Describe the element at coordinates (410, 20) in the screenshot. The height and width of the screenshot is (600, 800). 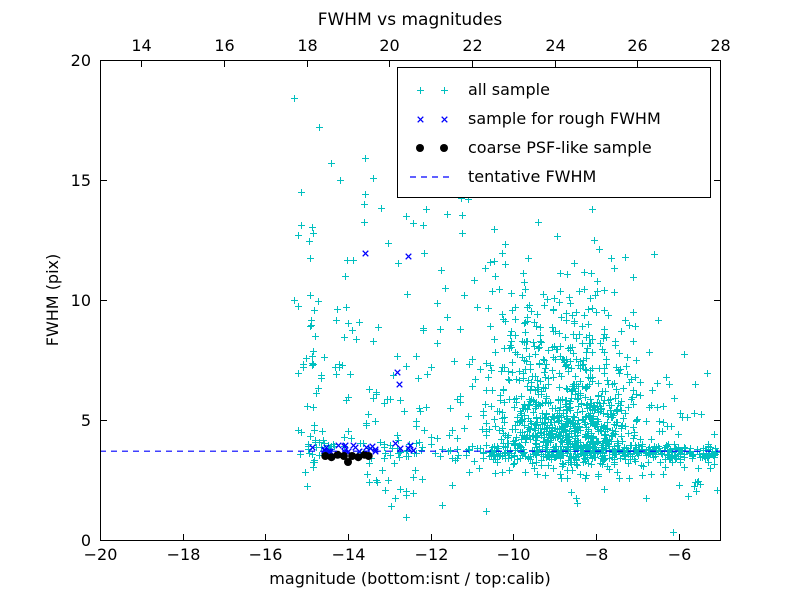
I see `chart-title: FWHM vs magnitudes` at that location.